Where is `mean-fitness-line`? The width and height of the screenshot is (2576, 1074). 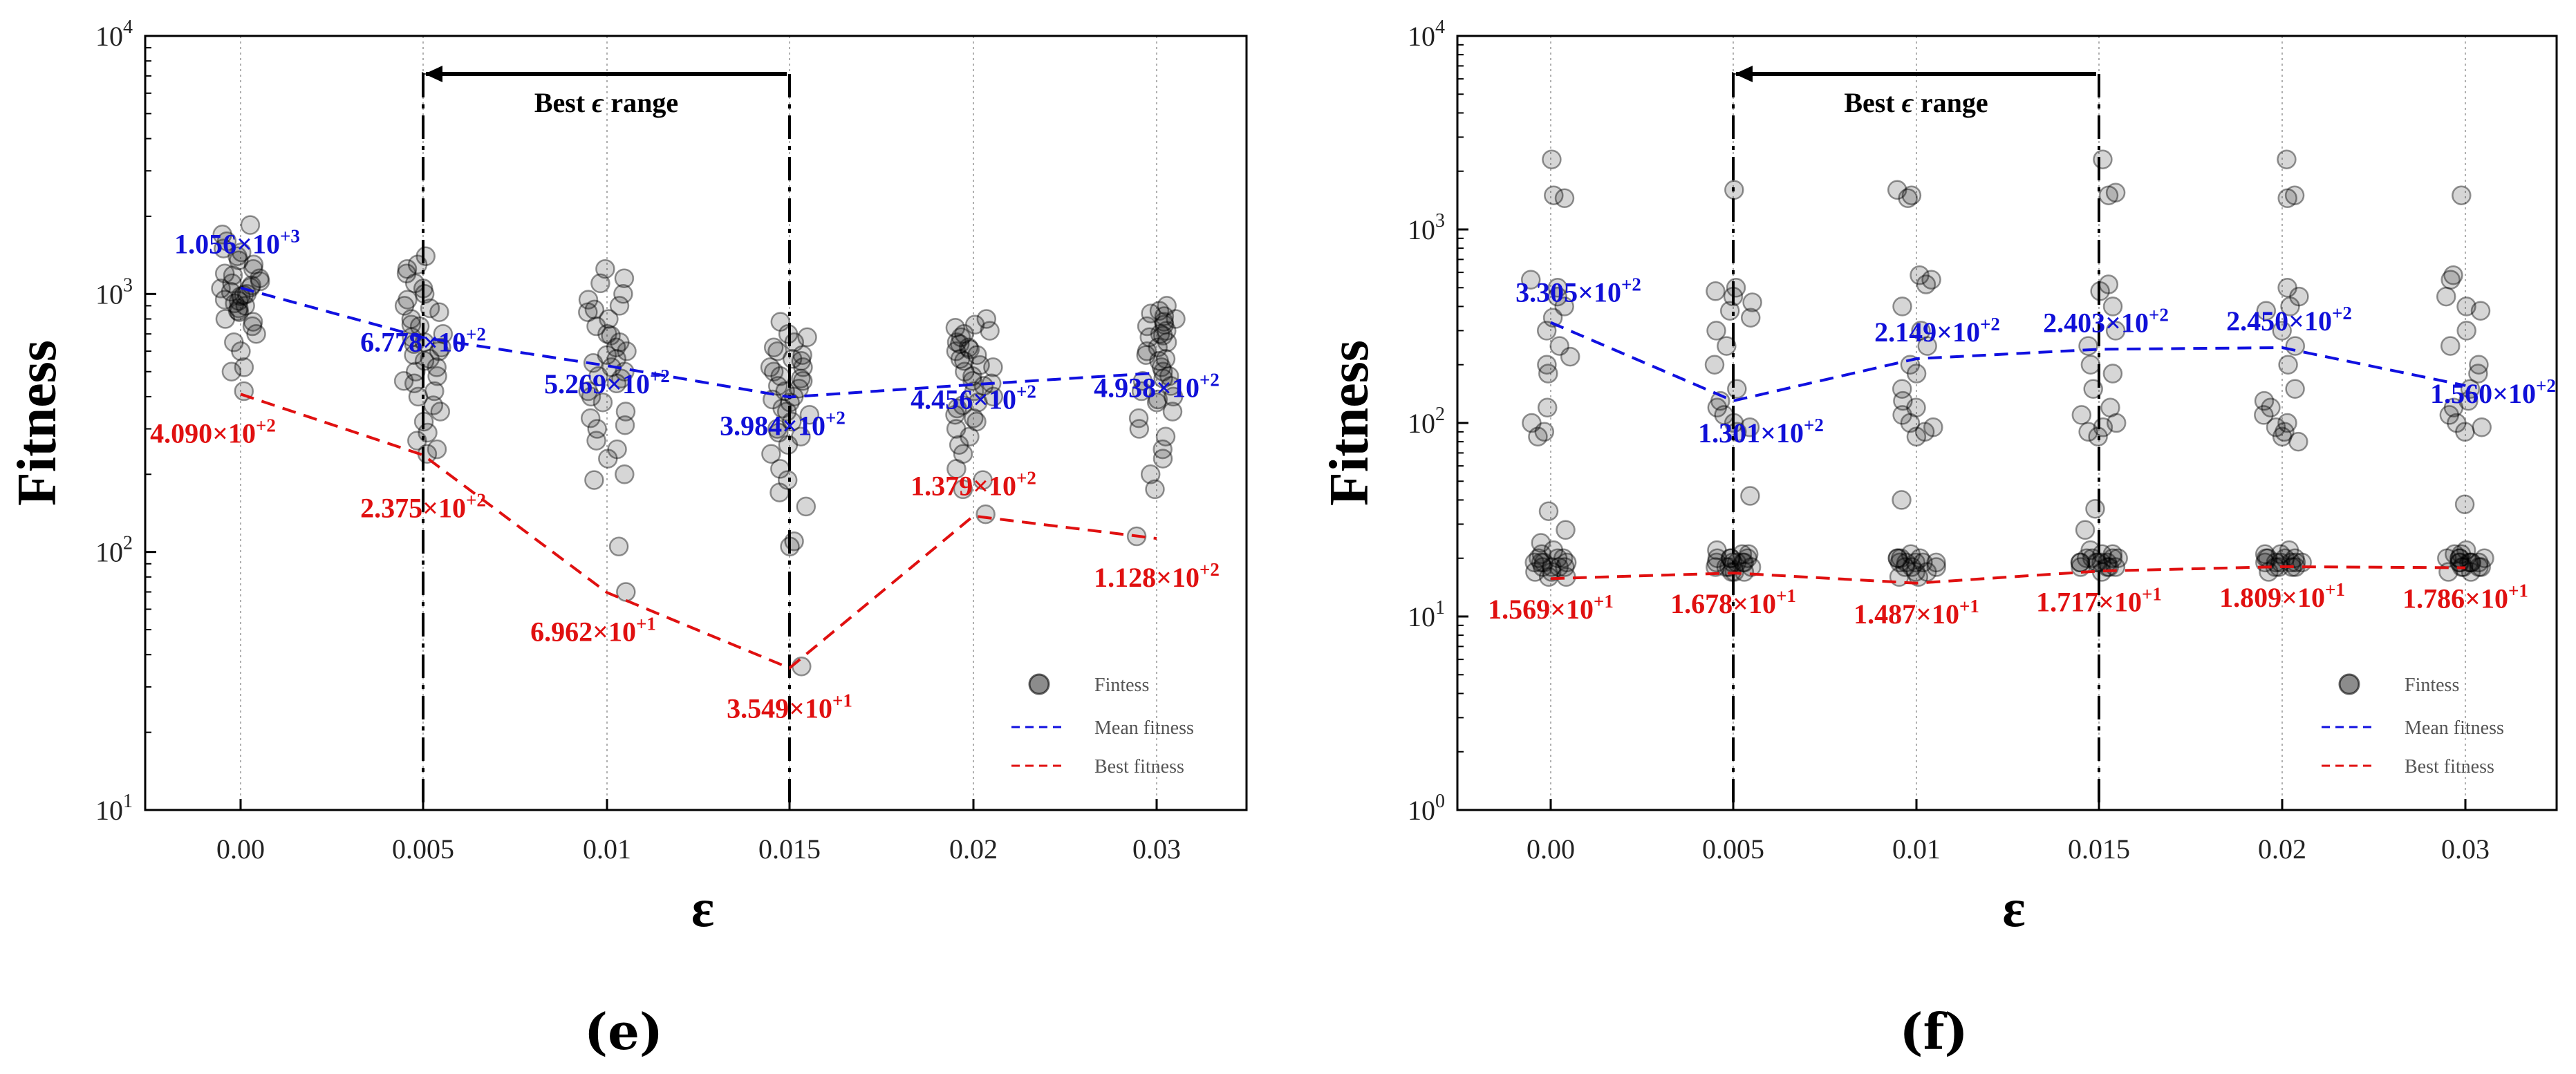 mean-fitness-line is located at coordinates (698, 342).